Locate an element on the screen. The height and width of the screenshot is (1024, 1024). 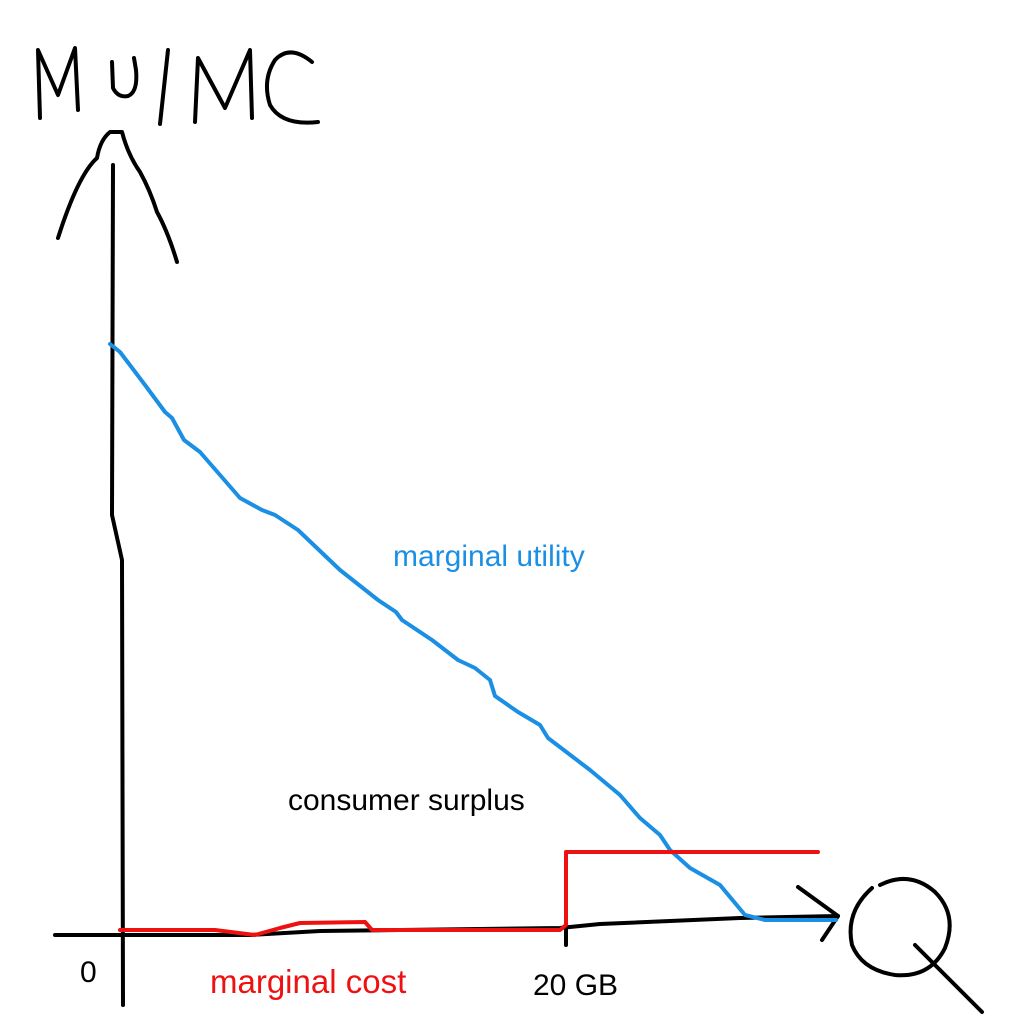
x-axis-title-handwritten is located at coordinates (916, 945).